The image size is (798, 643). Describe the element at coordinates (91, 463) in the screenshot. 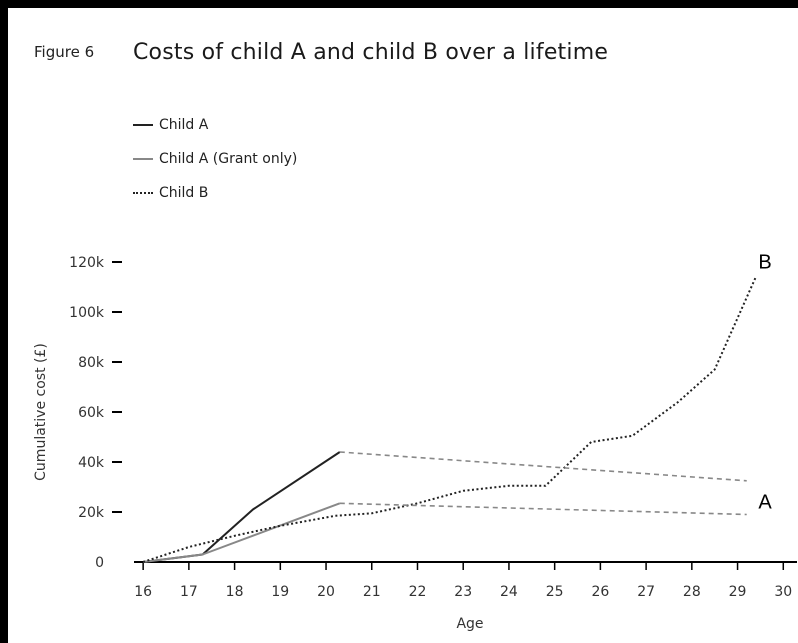

I see `y-tick-label: 40k` at that location.